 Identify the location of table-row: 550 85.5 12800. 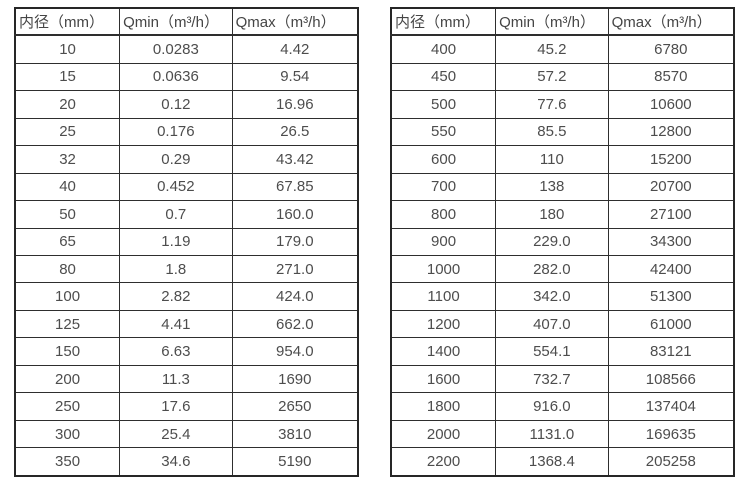
(562, 132).